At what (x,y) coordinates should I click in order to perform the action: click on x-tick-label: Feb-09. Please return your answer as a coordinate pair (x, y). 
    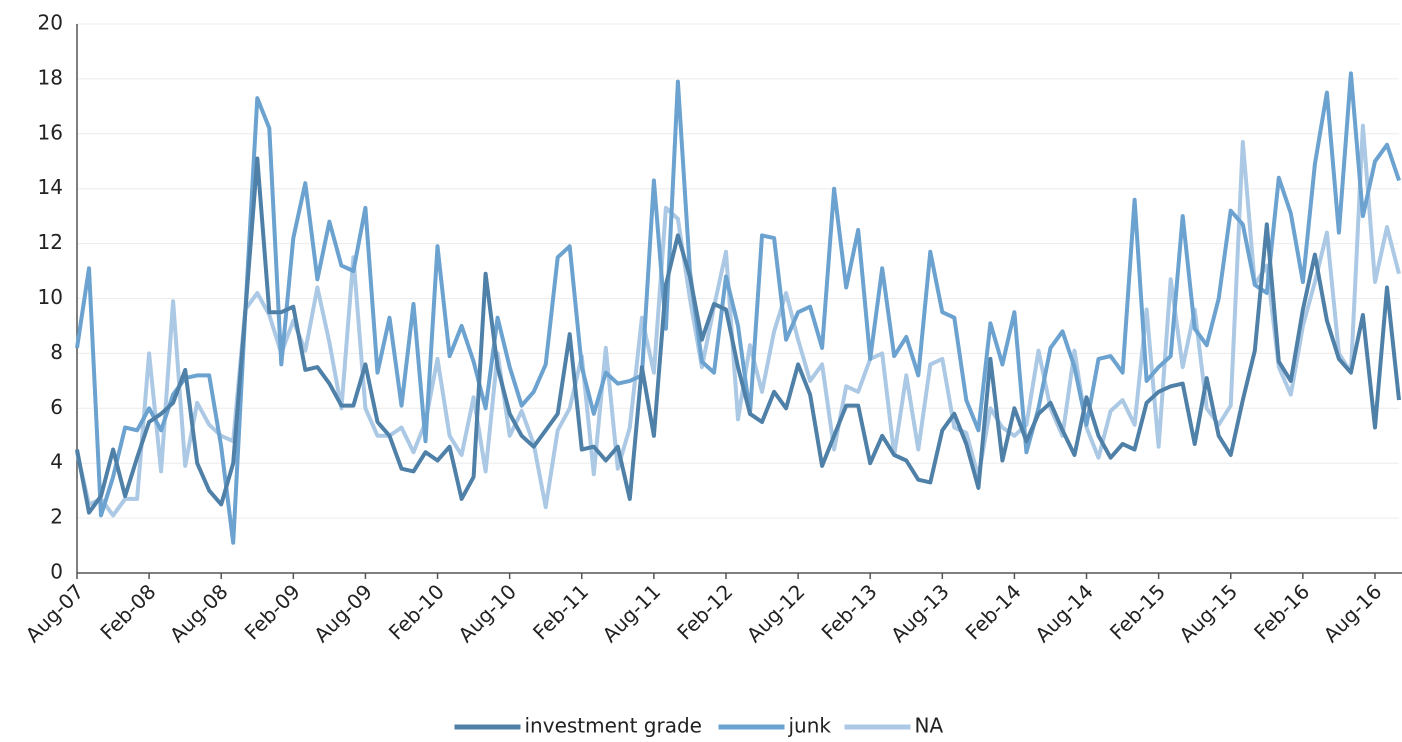
    Looking at the image, I should click on (272, 611).